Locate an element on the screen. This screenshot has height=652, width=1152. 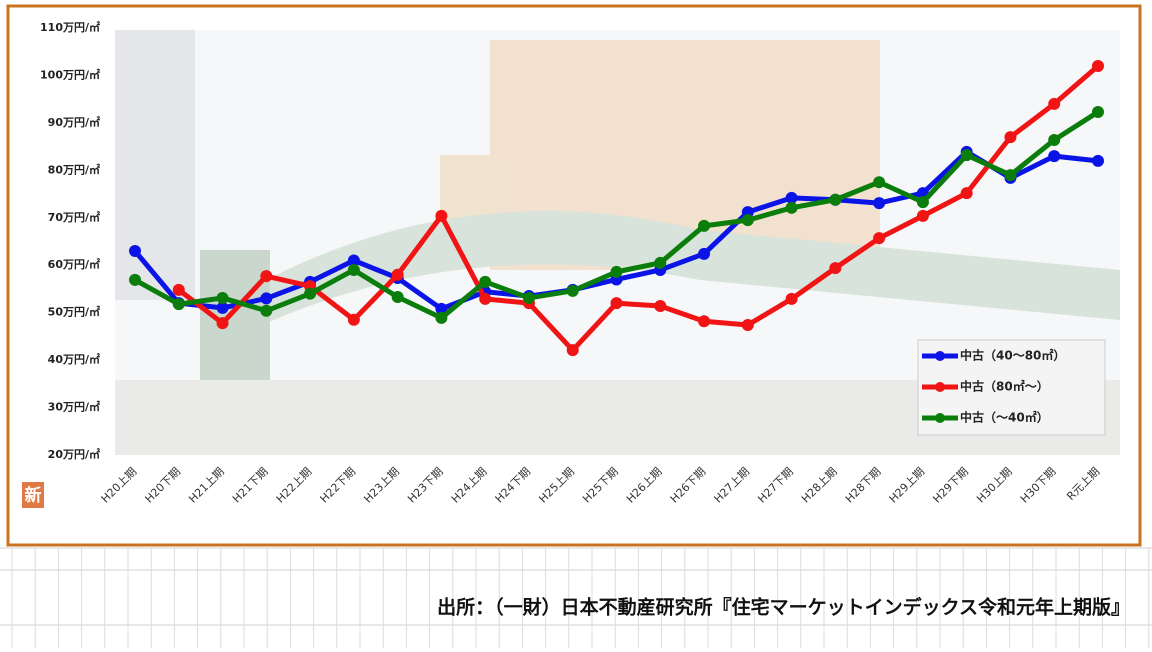
y-tick-label: 70万円/㎡ is located at coordinates (74, 217).